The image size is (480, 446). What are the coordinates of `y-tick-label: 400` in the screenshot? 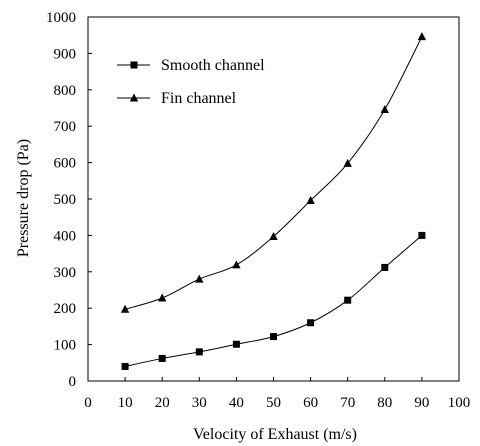 It's located at (65, 236).